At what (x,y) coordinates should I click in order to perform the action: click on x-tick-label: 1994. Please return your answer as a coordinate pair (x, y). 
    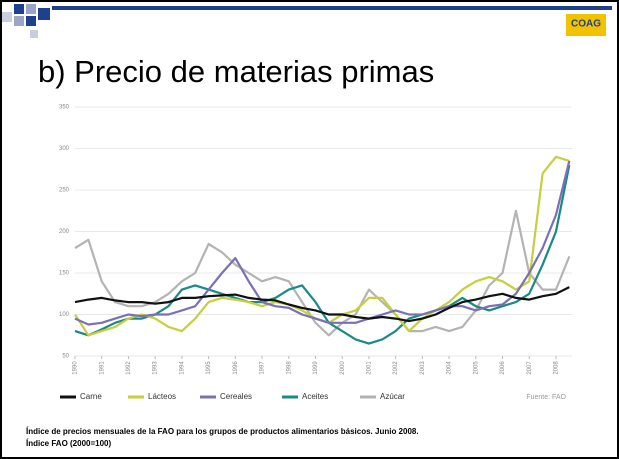
    Looking at the image, I should click on (182, 368).